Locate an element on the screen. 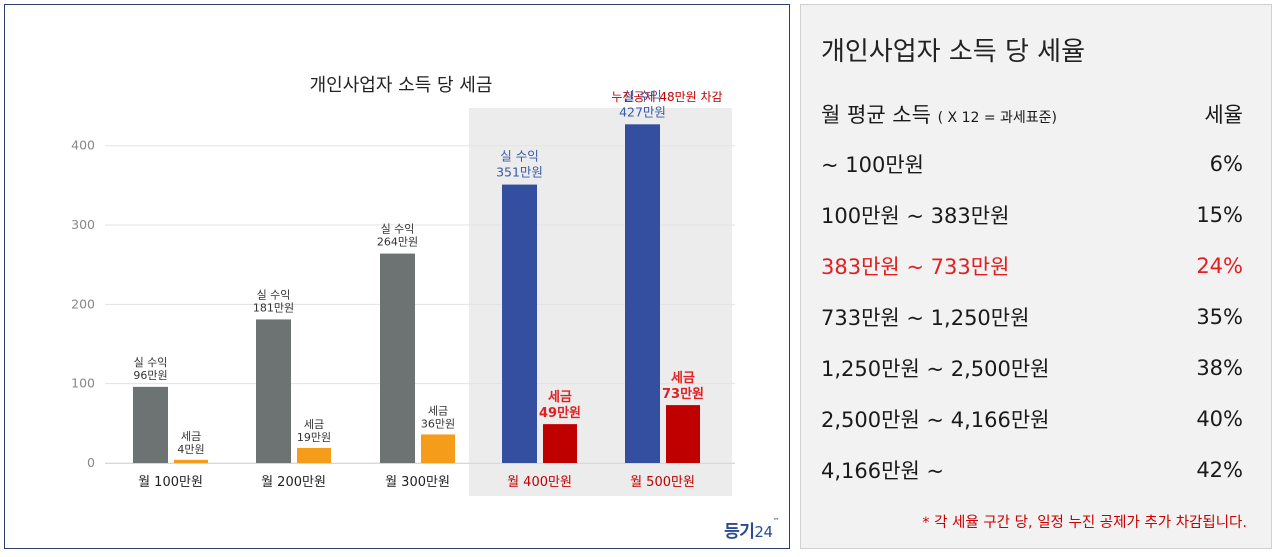 Image resolution: width=1280 pixels, height=557 pixels. header-income-label: 월 평균 소득 ( X 12 = 과세표준) is located at coordinates (939, 114).